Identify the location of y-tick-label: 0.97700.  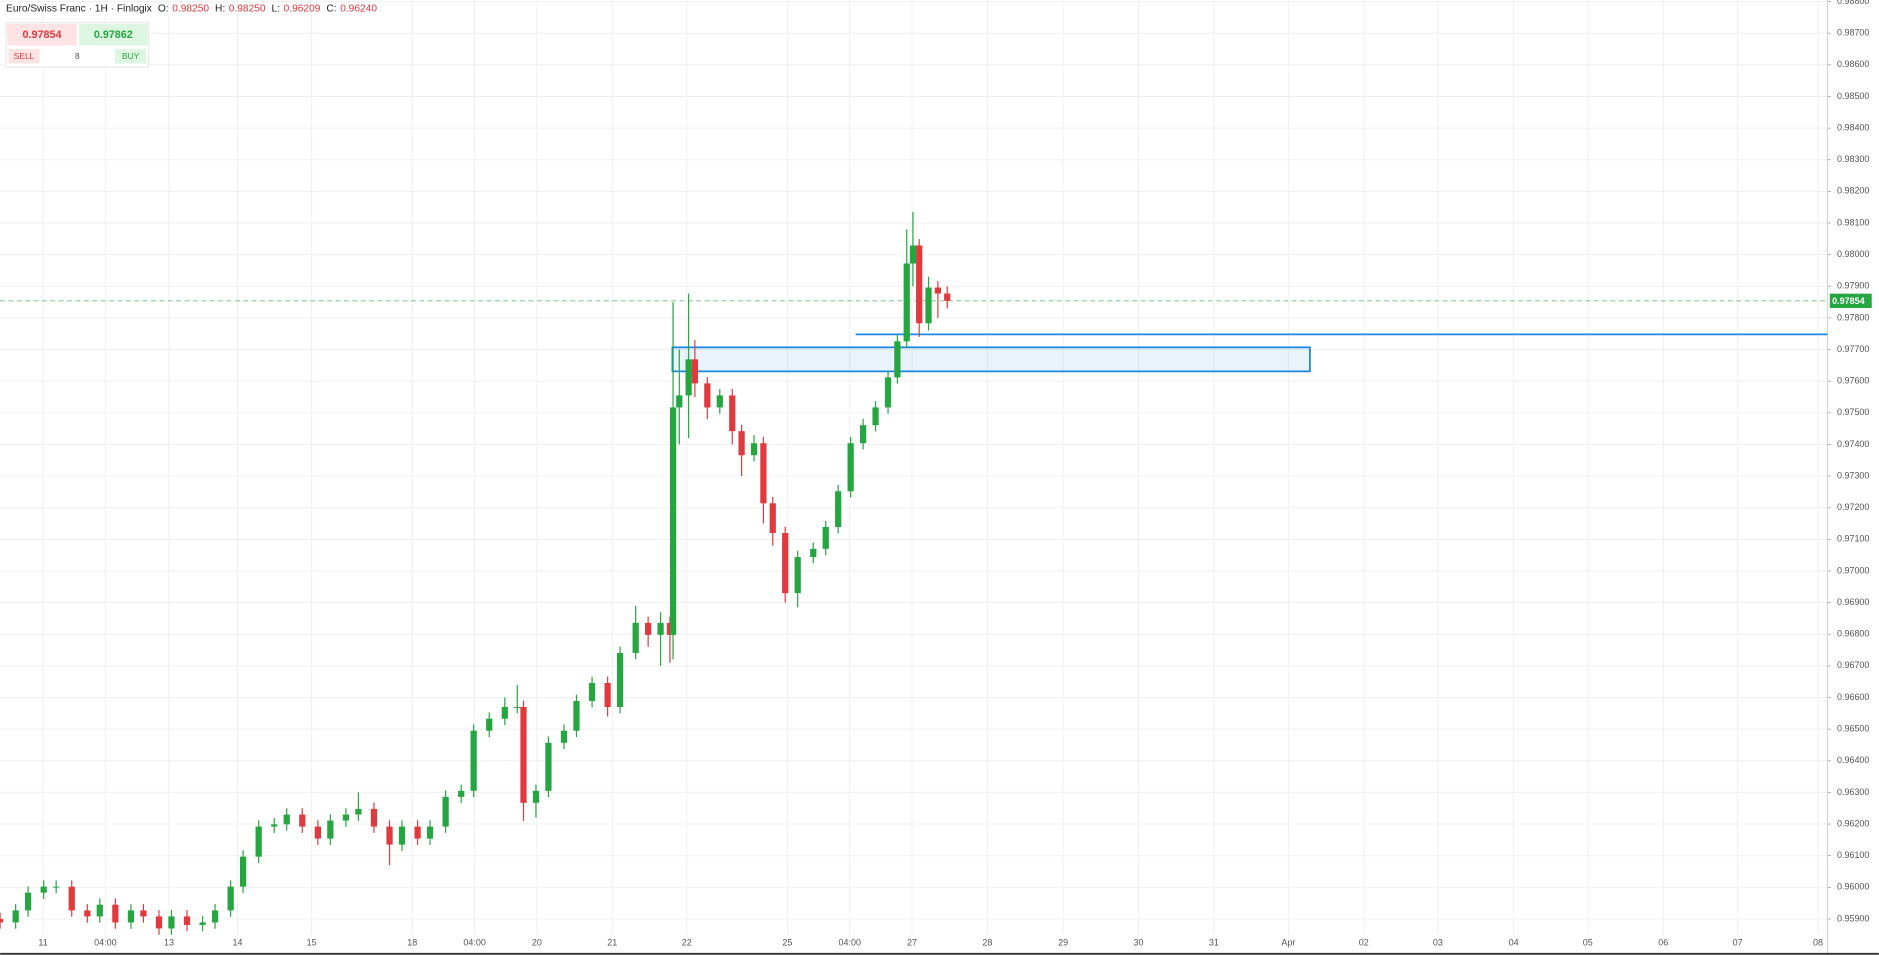
(1853, 349).